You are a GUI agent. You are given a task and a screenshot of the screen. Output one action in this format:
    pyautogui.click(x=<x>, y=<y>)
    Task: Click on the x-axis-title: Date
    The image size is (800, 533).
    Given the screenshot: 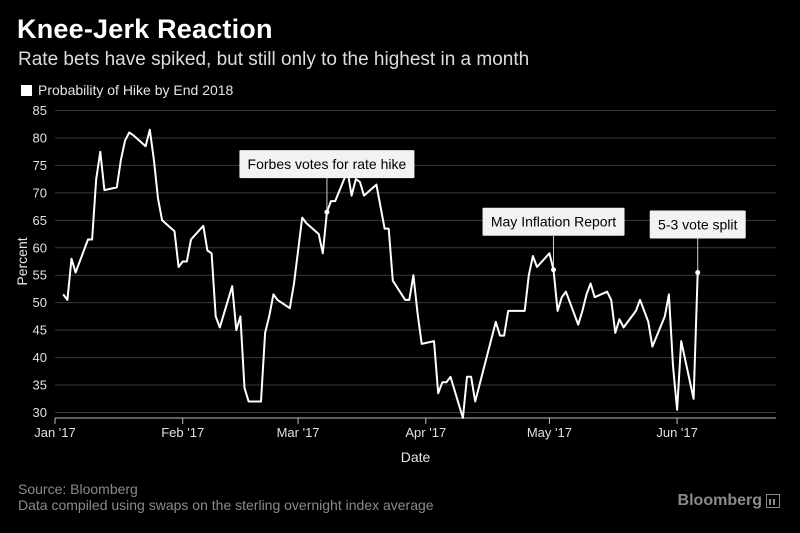 What is the action you would take?
    pyautogui.click(x=416, y=457)
    